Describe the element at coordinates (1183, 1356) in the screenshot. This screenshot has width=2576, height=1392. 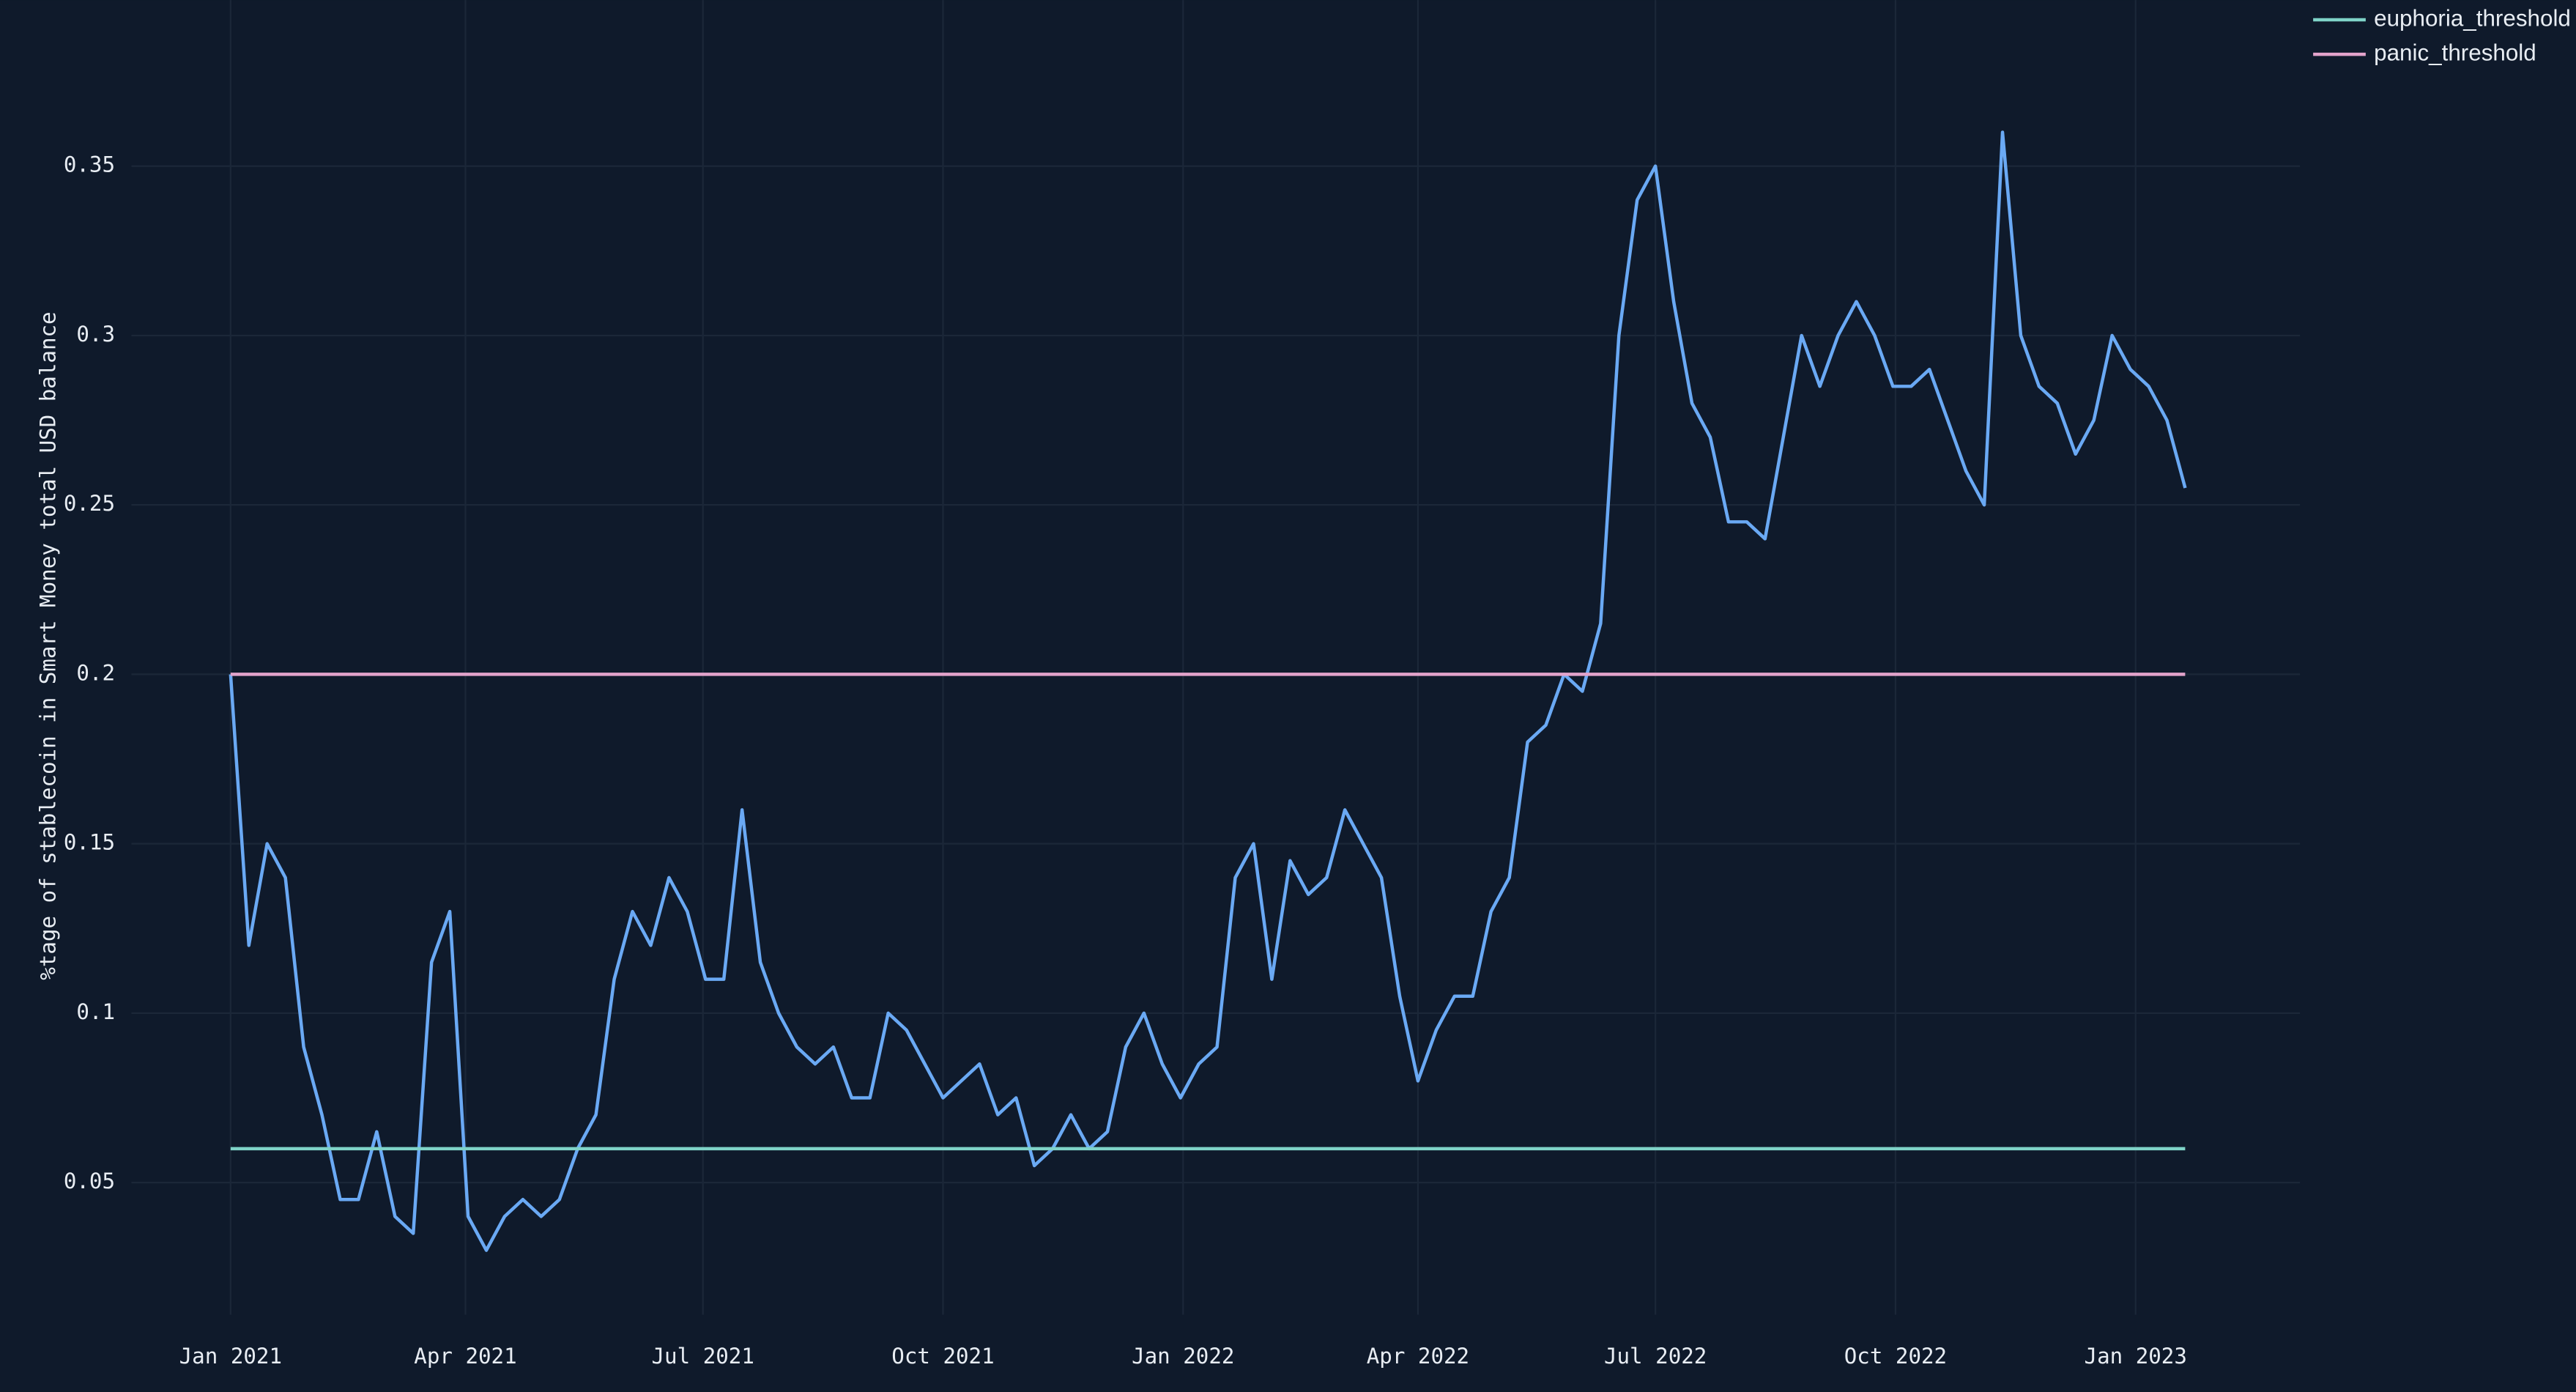
I see `x-tick-label: Jan 2022` at that location.